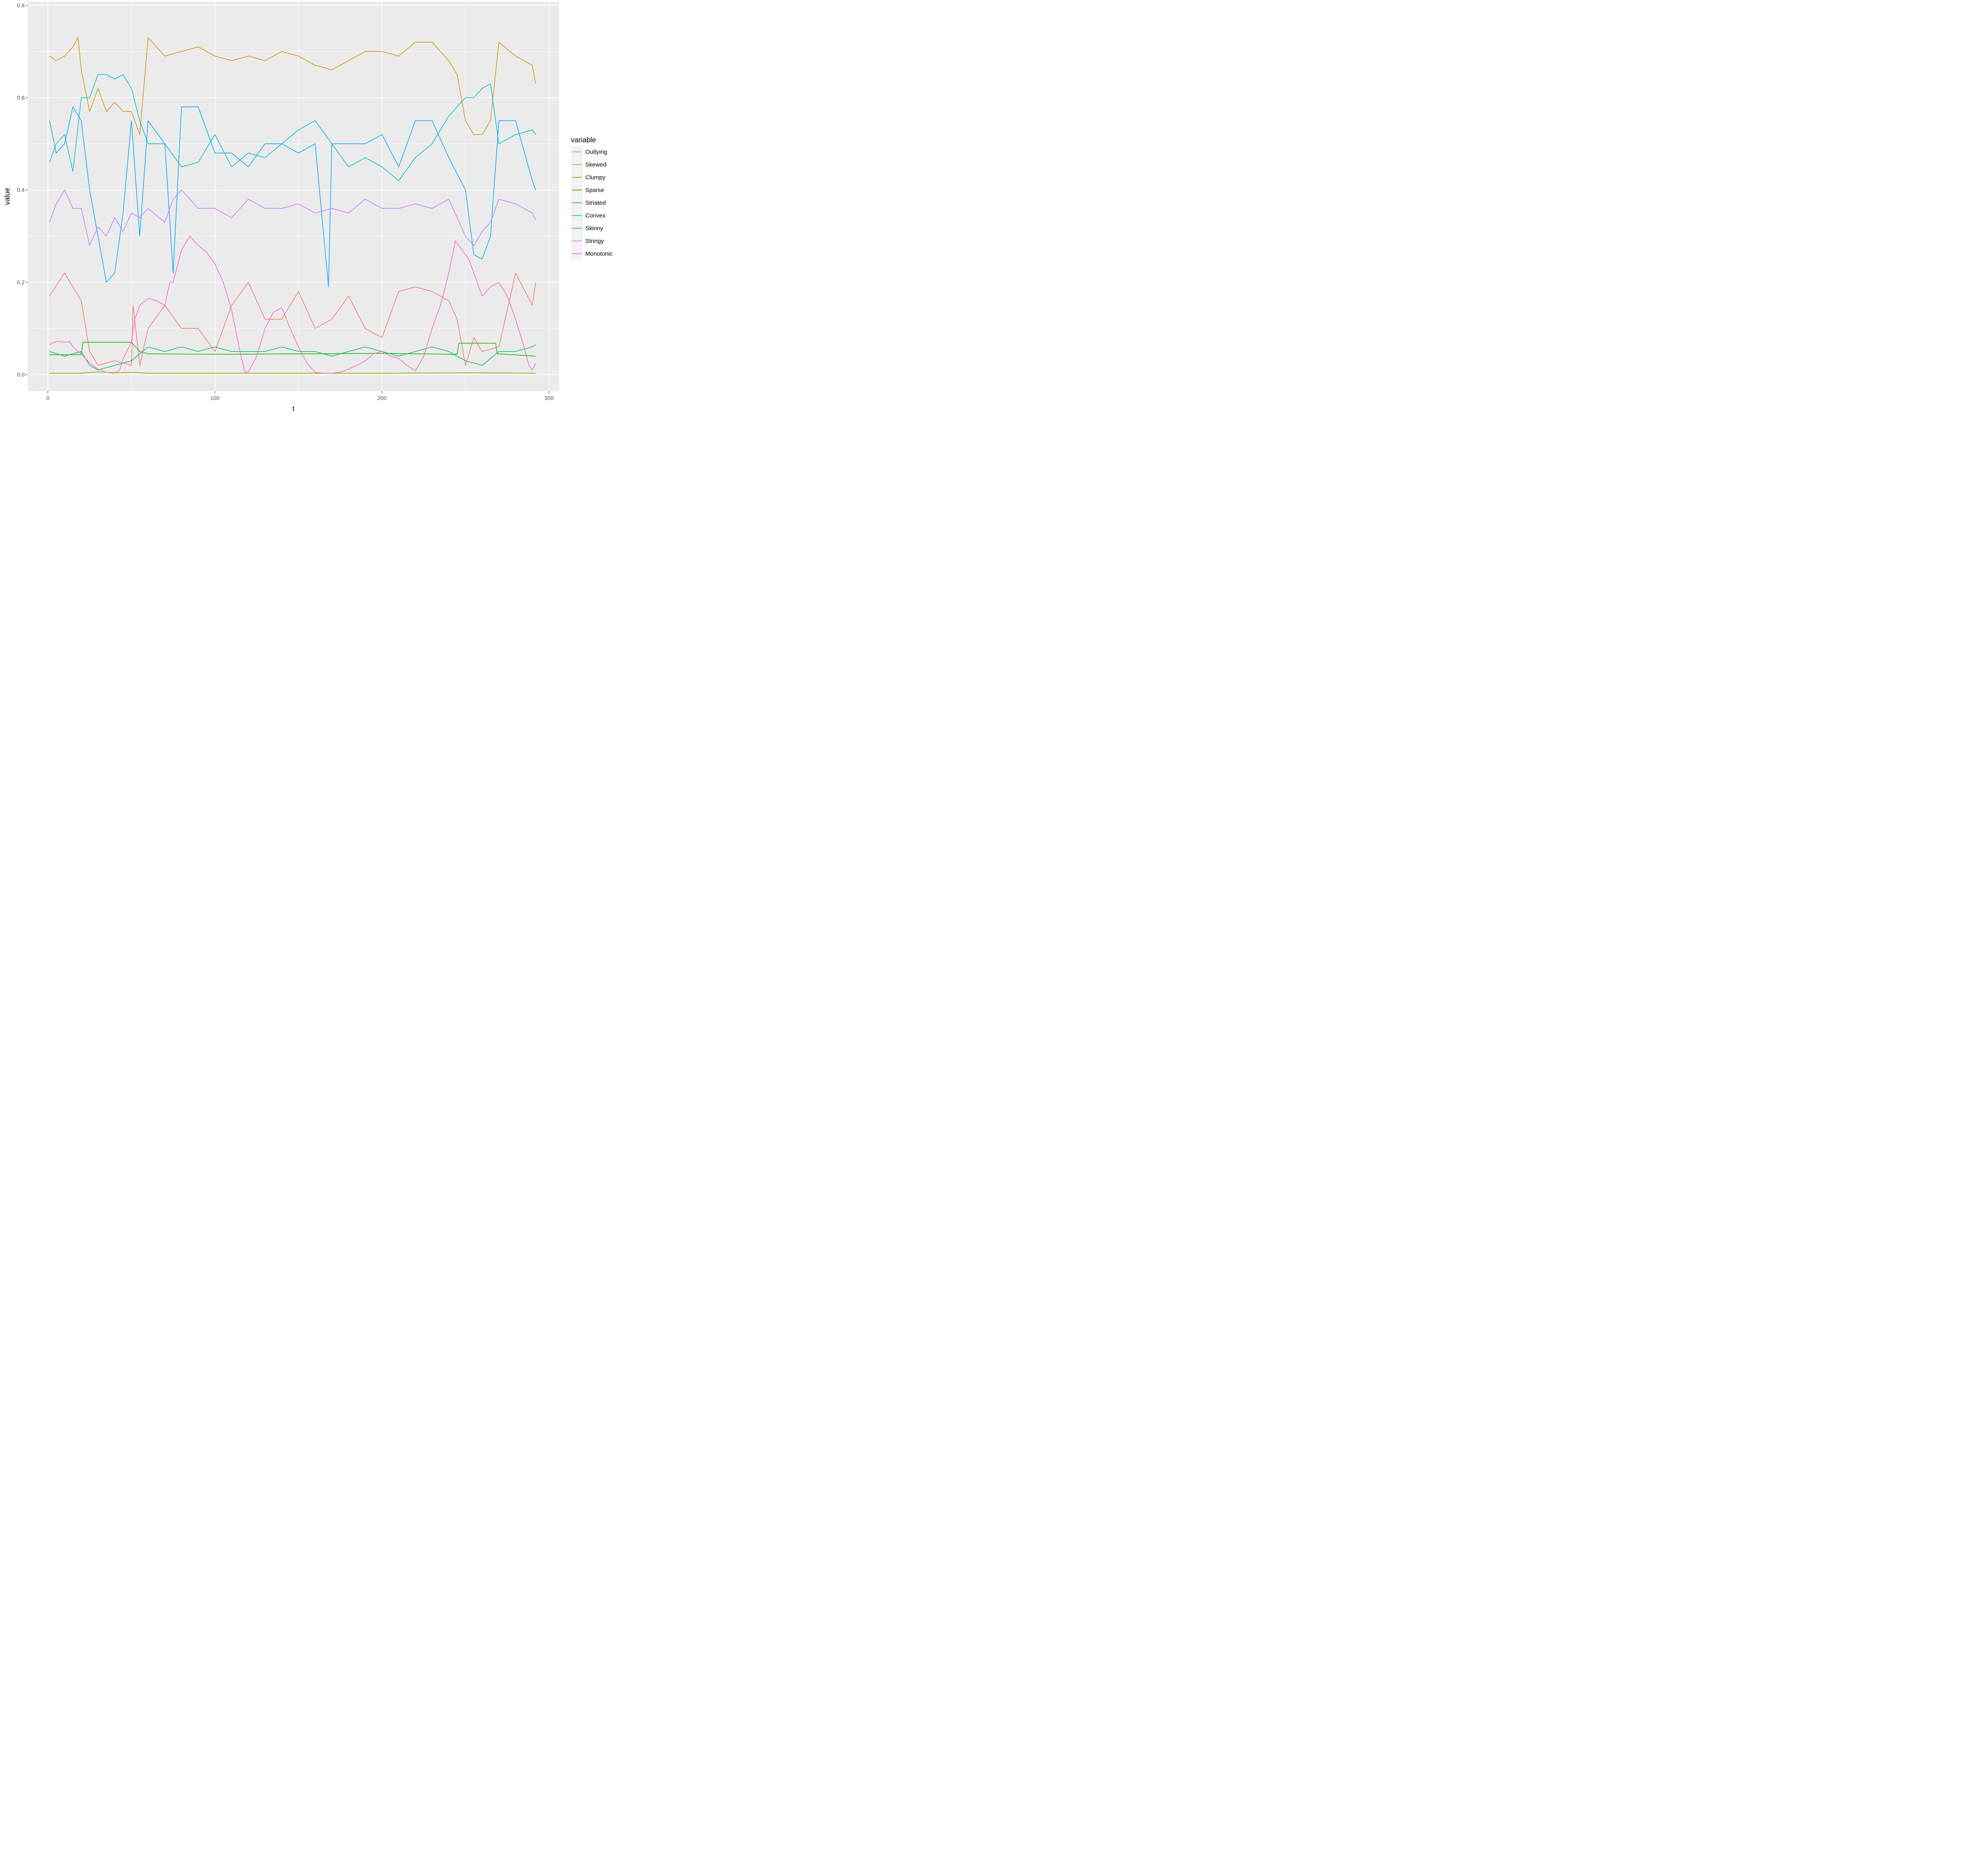  I want to click on y-tick-label: 0.4, so click(21, 190).